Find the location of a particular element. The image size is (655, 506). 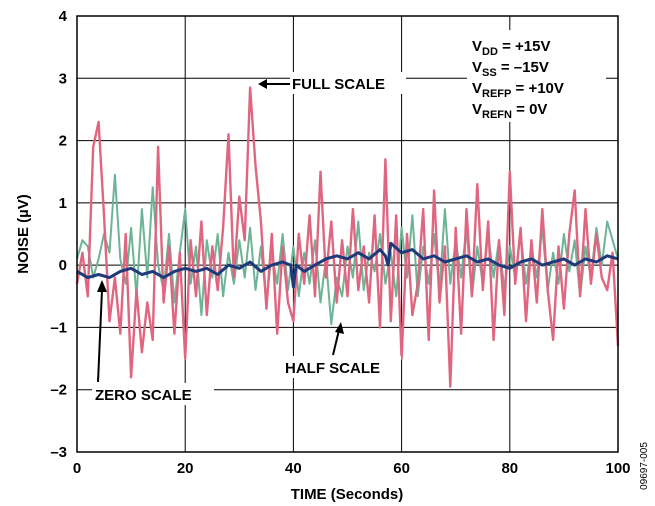

y-tick-label-6: 3 is located at coordinates (63, 78).